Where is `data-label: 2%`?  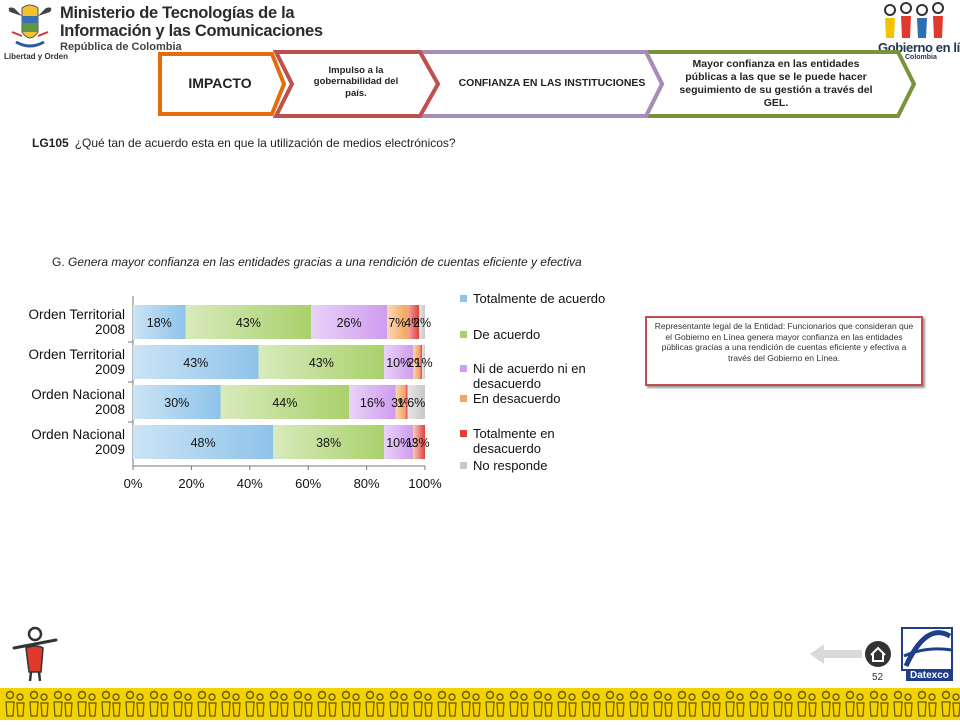 data-label: 2% is located at coordinates (422, 323).